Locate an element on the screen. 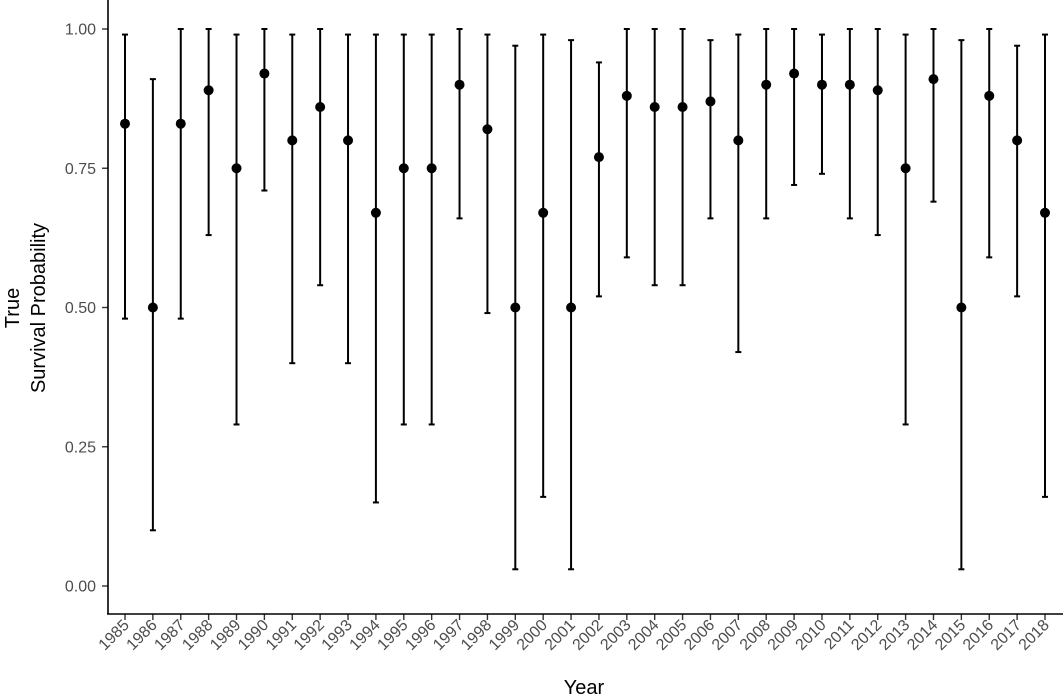 Image resolution: width=1063 pixels, height=697 pixels. x-tick-label: 2003 is located at coordinates (615, 635).